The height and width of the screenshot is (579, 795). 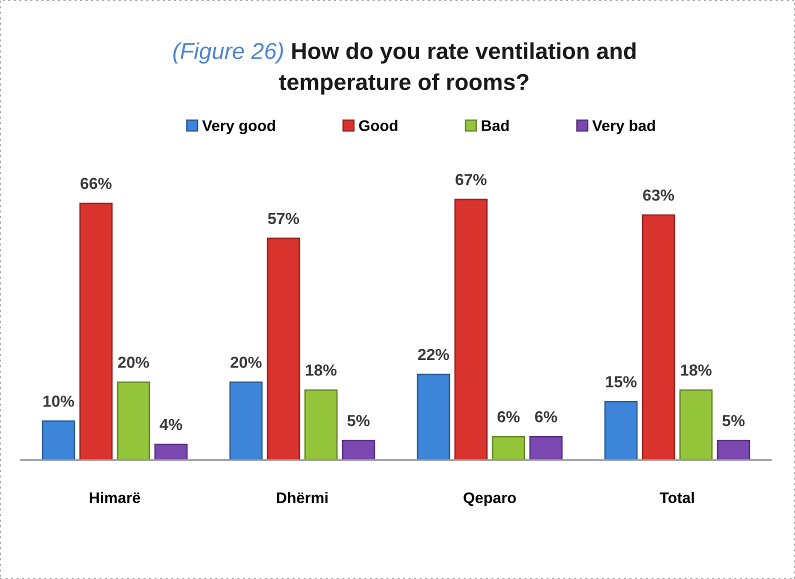 I want to click on x-tick-label: Qeparo, so click(x=490, y=499).